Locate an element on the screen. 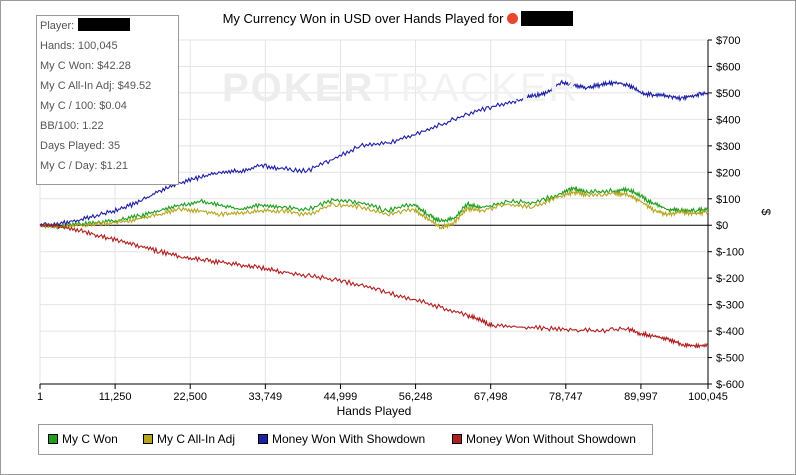 This screenshot has height=475, width=796. x-tick-label: 67,498 is located at coordinates (491, 397).